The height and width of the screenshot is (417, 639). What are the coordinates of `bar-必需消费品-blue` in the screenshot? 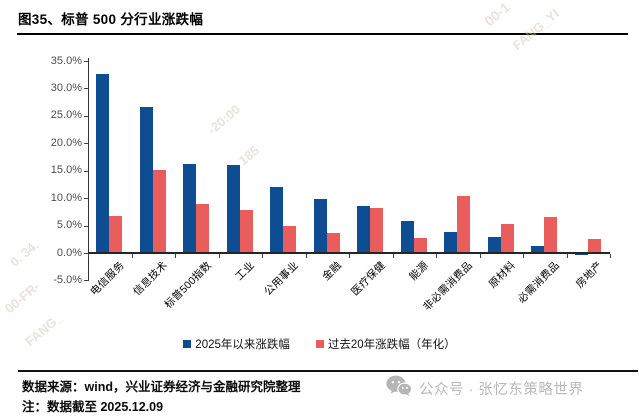 It's located at (538, 249).